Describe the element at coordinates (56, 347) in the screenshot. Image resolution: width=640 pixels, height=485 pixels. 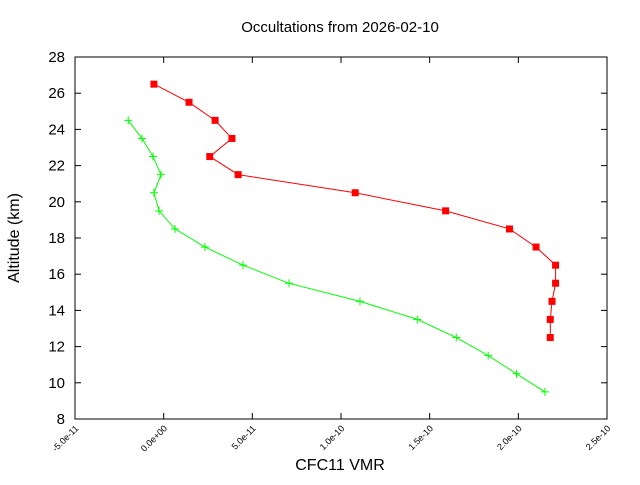
I see `y-tick-label: 12` at that location.